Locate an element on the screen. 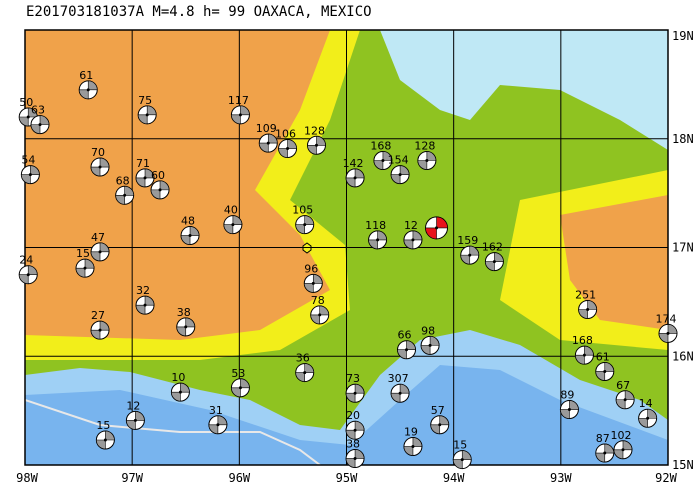 The width and height of the screenshot is (695, 494). event-label: 70 is located at coordinates (98, 152).